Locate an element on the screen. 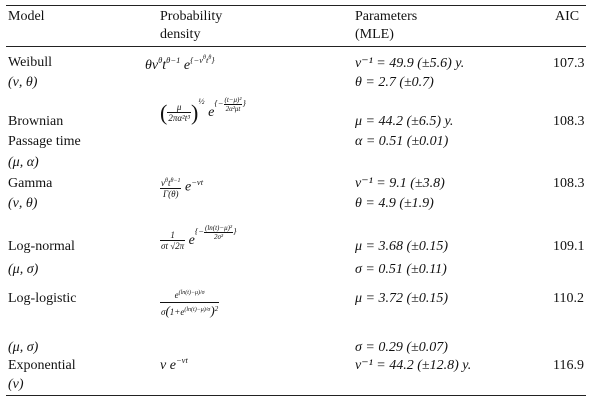  row-gamma-name: Gamma is located at coordinates (30, 183).